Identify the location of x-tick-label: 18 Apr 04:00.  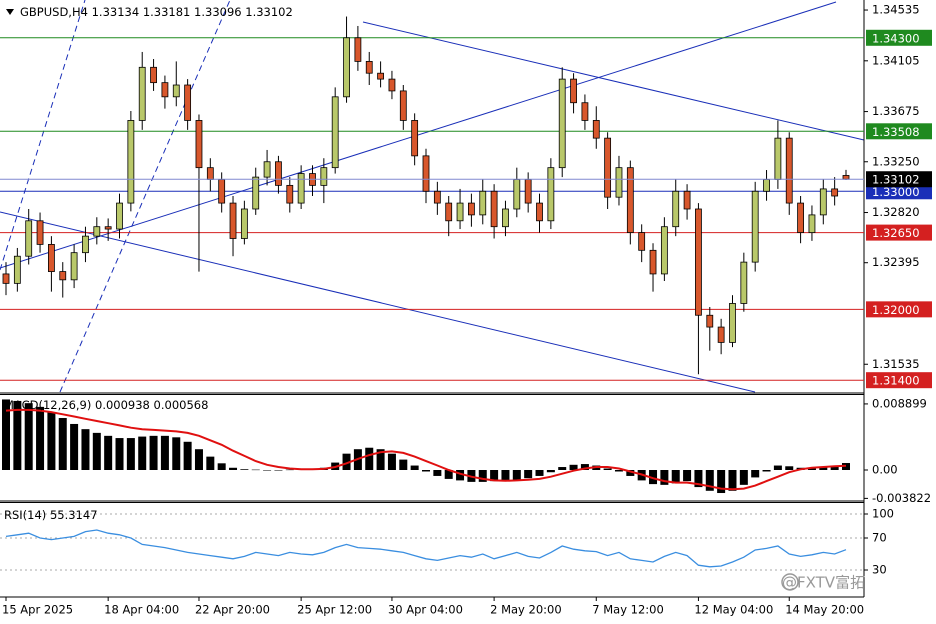
(141, 610).